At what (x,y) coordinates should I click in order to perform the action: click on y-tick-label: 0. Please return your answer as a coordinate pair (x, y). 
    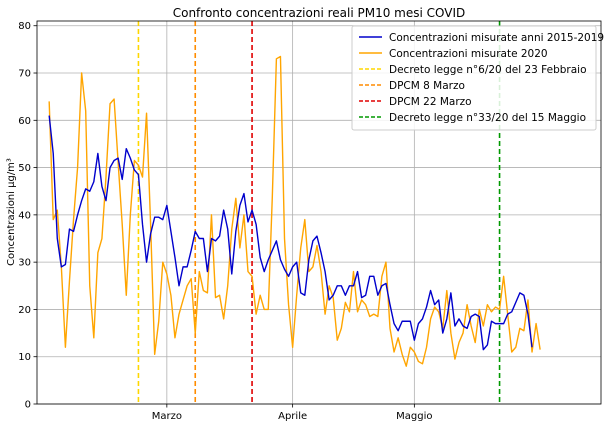
    Looking at the image, I should click on (28, 405).